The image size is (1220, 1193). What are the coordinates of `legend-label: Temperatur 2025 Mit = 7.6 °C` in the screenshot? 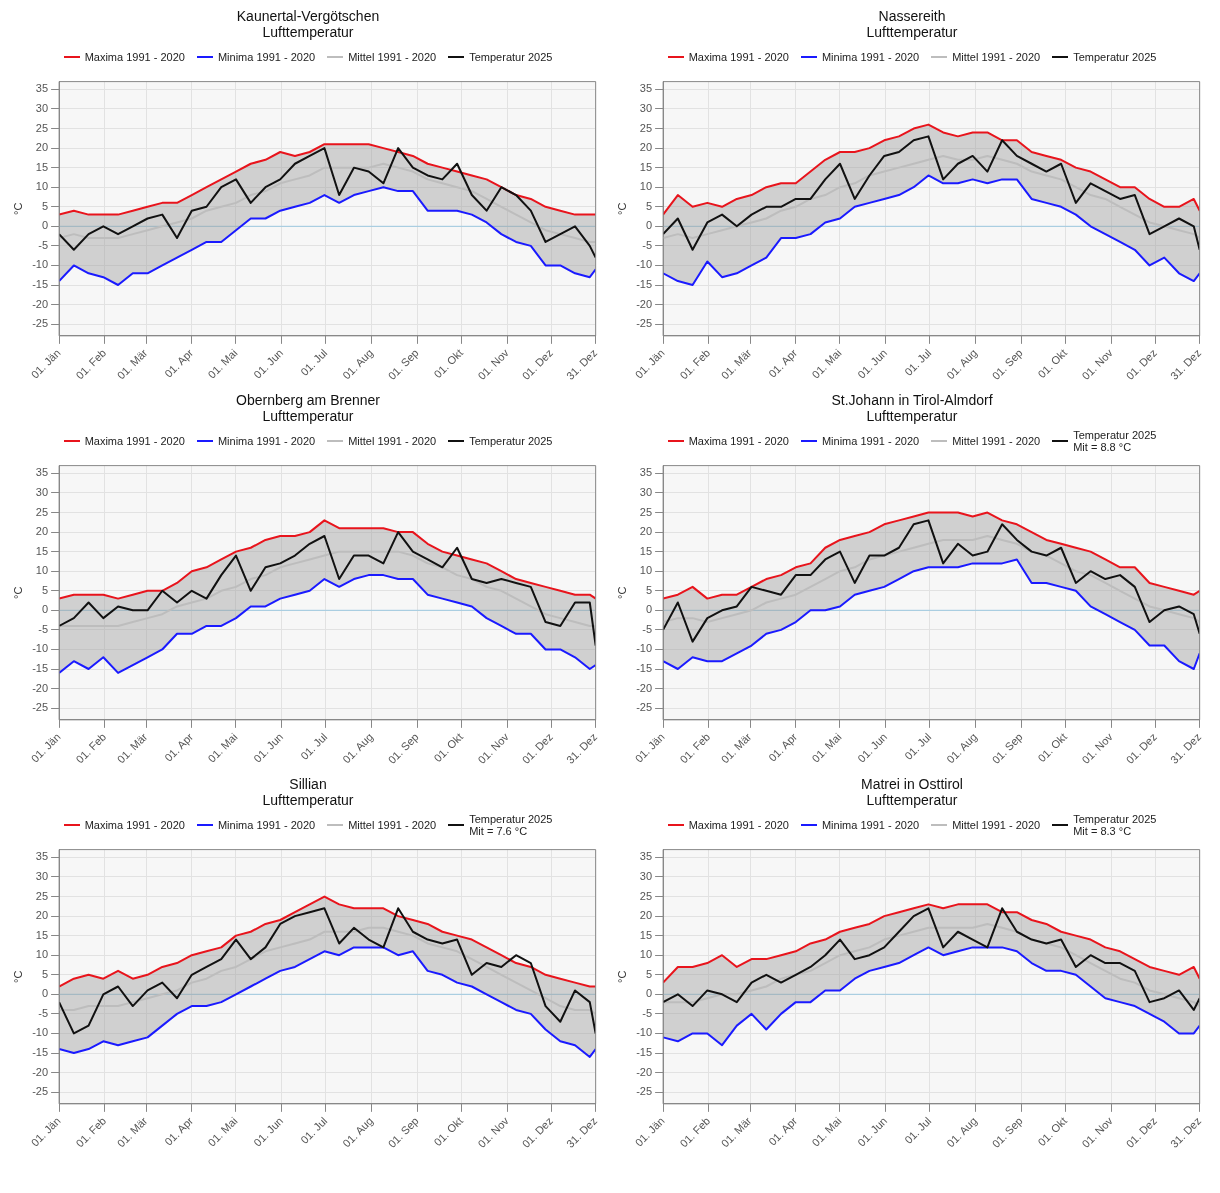 It's located at (511, 825).